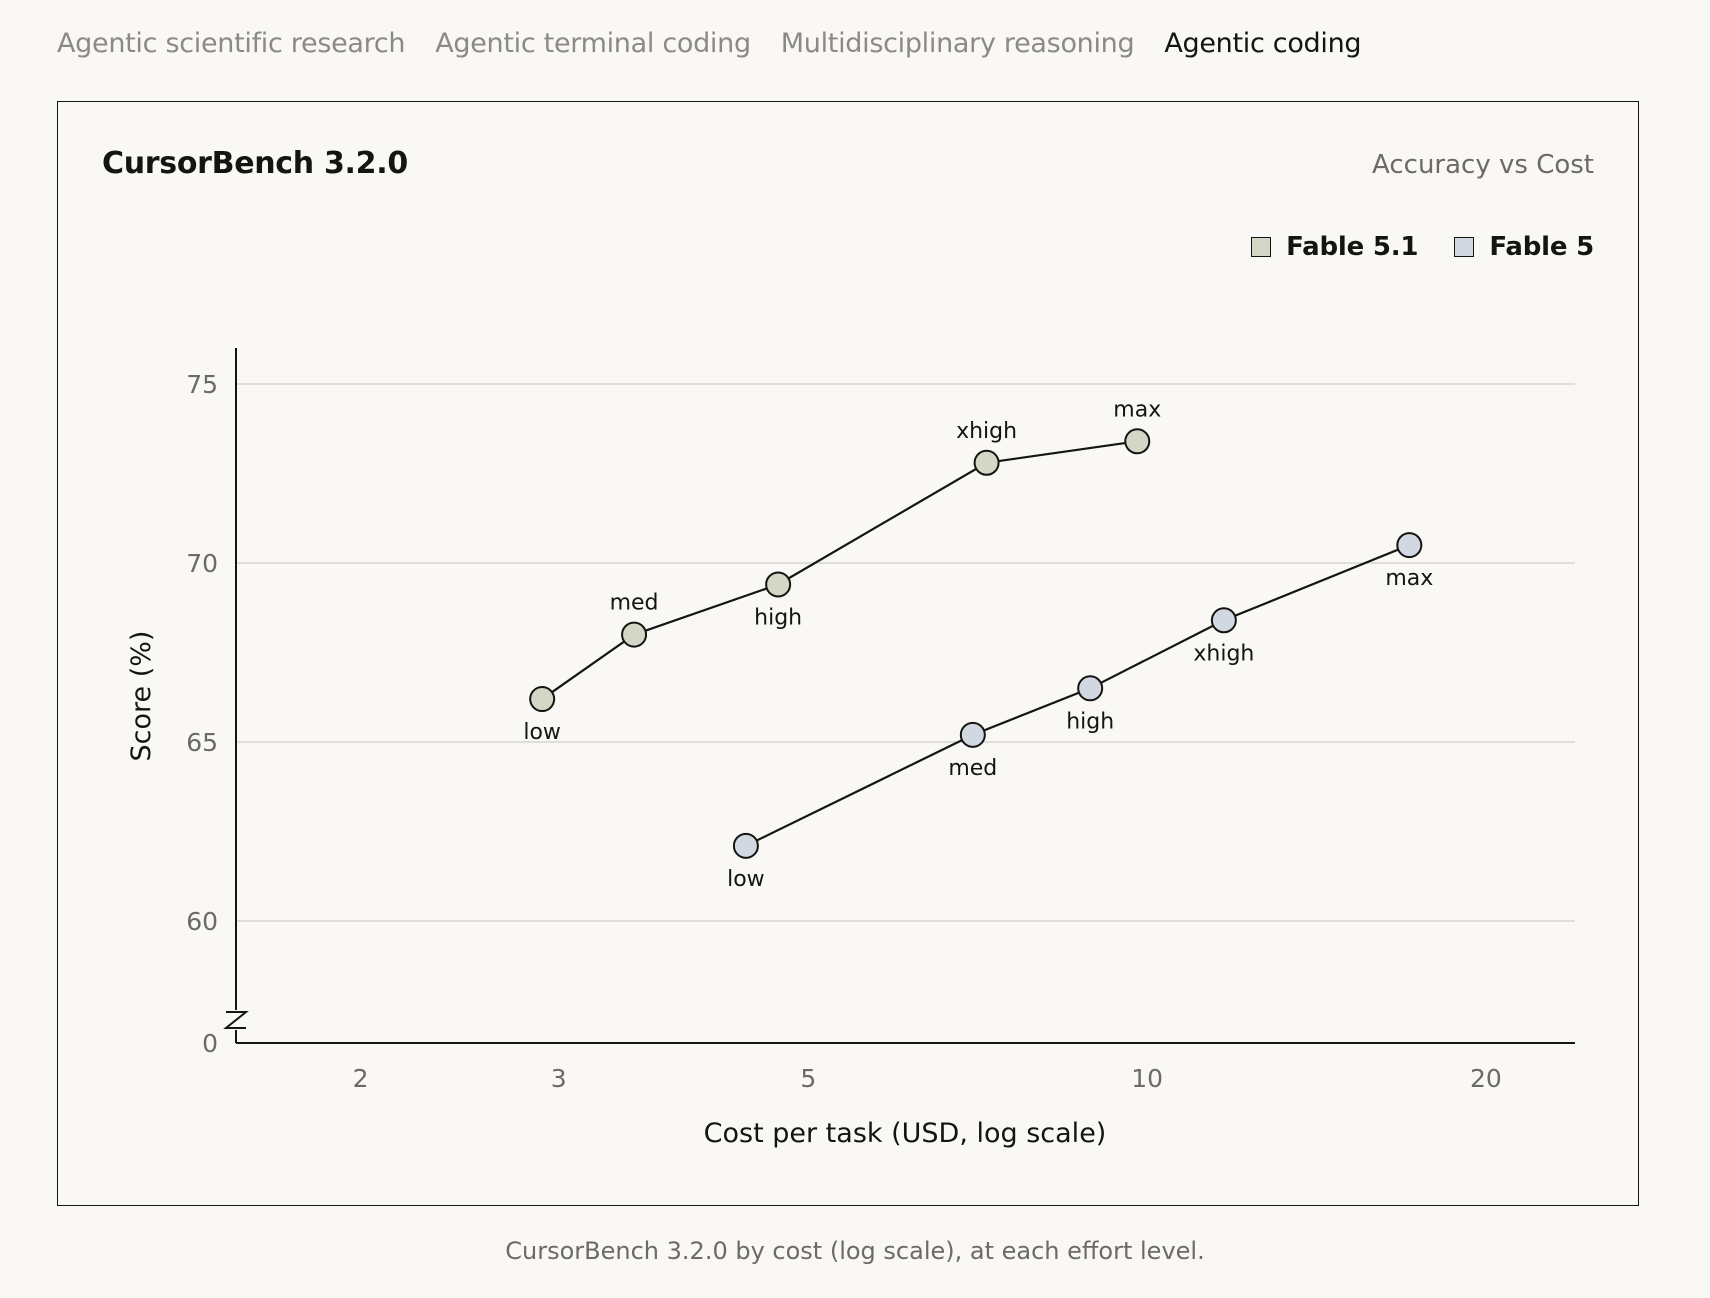 This screenshot has height=1298, width=1710. Describe the element at coordinates (1137, 409) in the screenshot. I see `data-label-fable-5-1-max: max` at that location.